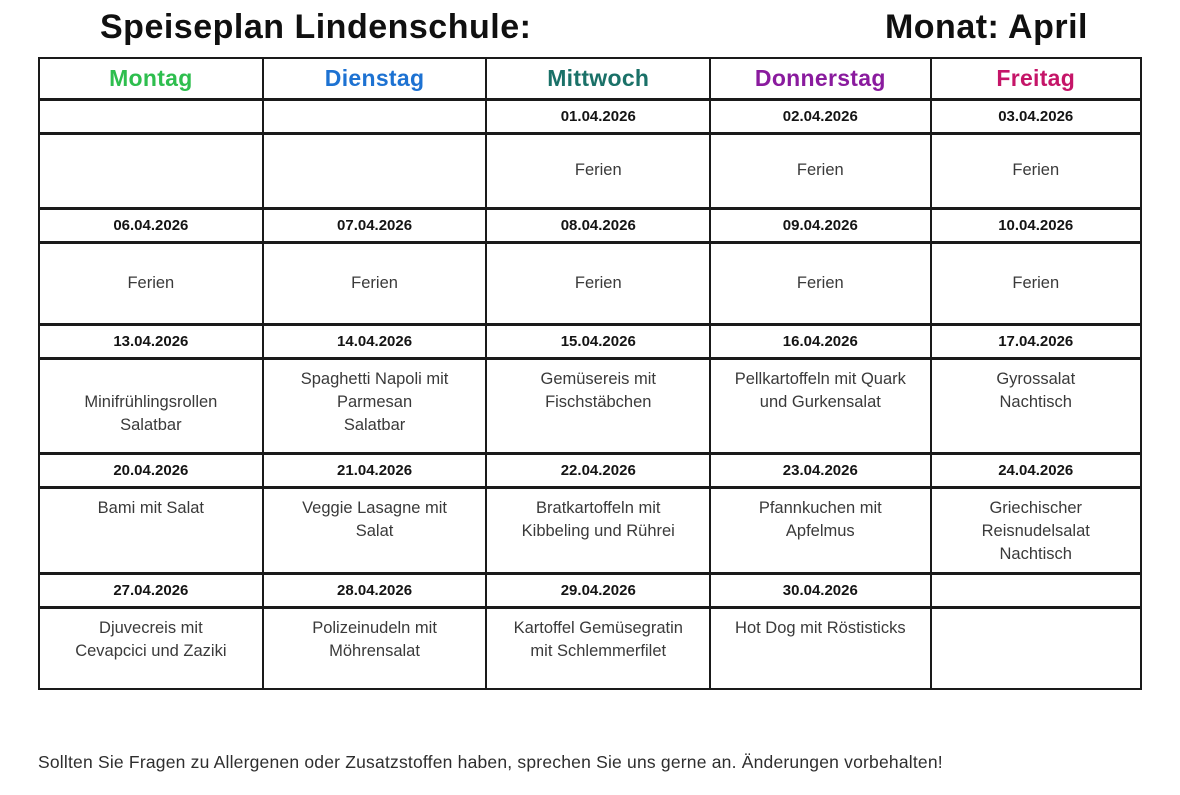  Describe the element at coordinates (820, 590) in the screenshot. I see `date-cell: 30.04.2026` at that location.